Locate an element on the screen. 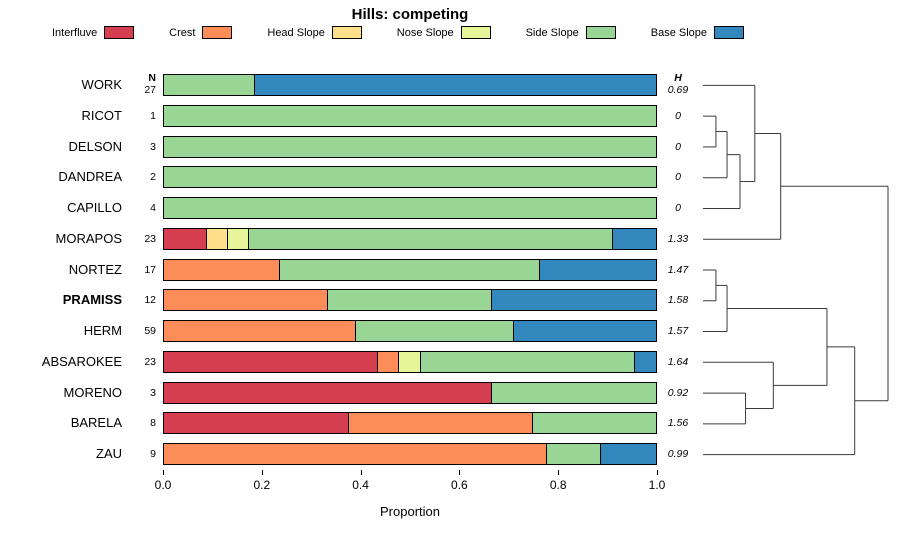 Image resolution: width=900 pixels, height=540 pixels. row-label: HERM is located at coordinates (102, 331).